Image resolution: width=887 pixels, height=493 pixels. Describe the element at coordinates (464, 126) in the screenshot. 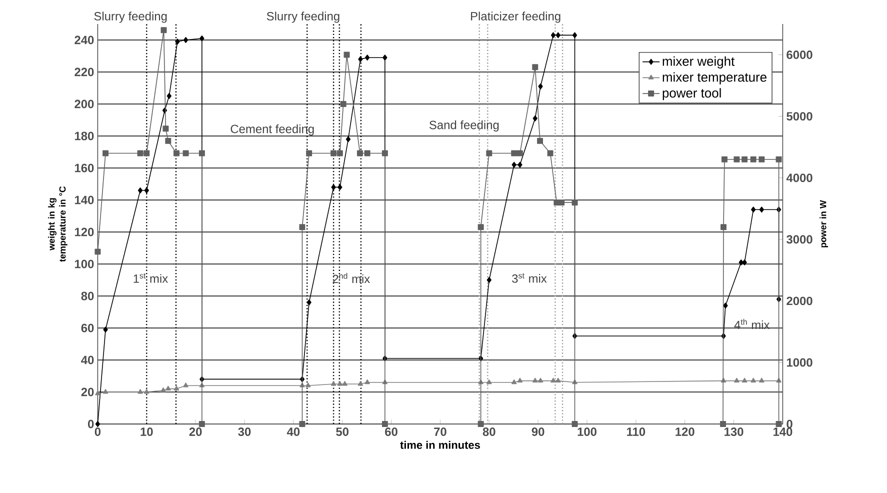

I see `annotation: Sand feeding` at that location.